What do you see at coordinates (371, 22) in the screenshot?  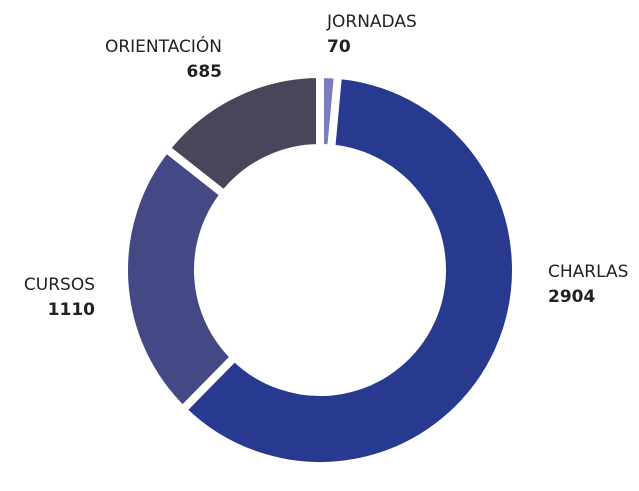 I see `segment-label: JORNADAS` at bounding box center [371, 22].